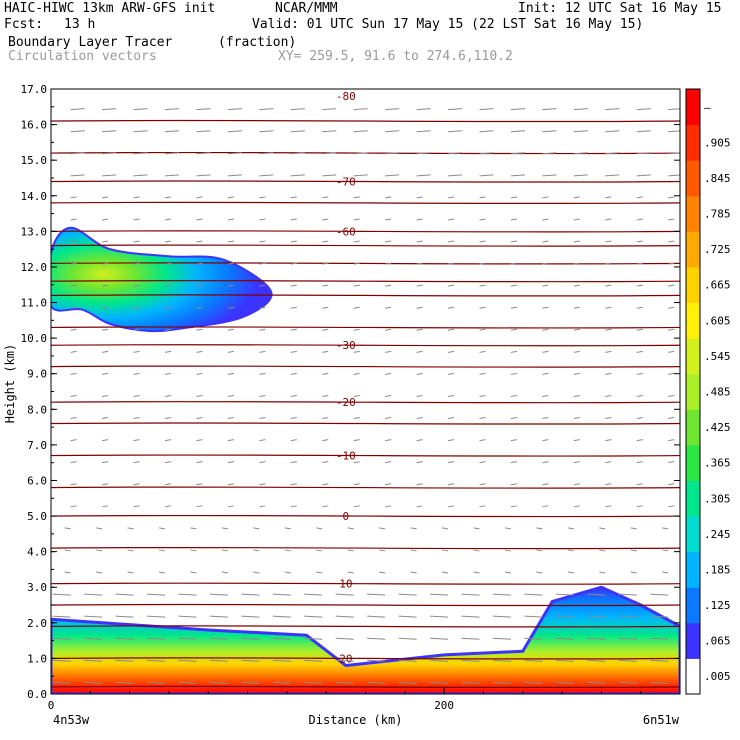 The width and height of the screenshot is (740, 740). Describe the element at coordinates (717, 285) in the screenshot. I see `colorbar-label: .665` at that location.